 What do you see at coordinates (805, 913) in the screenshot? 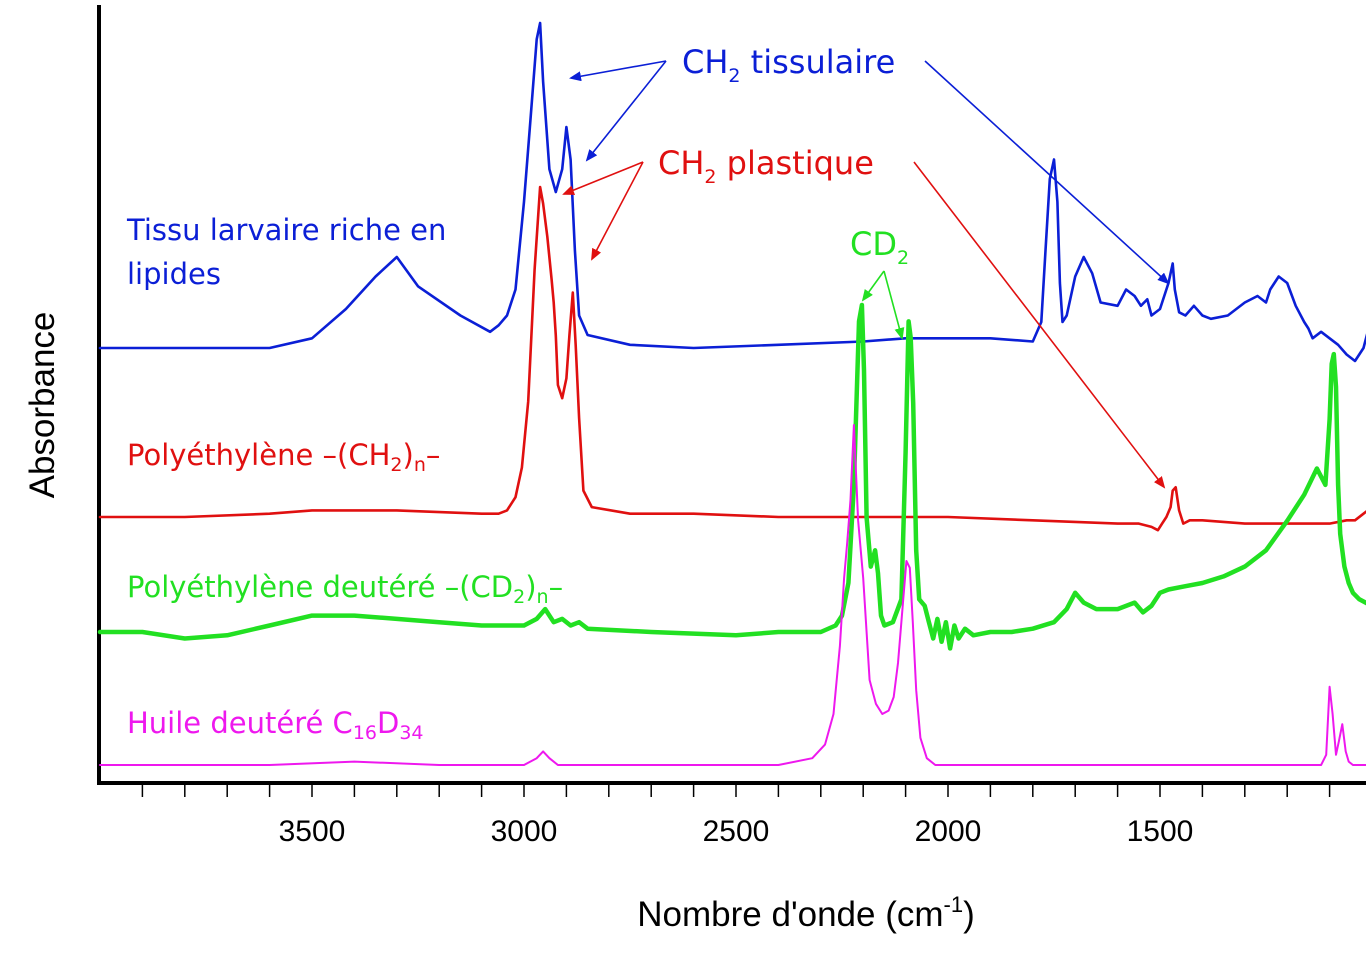
I see `x-axis-title: Nombre d'onde (cm-1)` at bounding box center [805, 913].